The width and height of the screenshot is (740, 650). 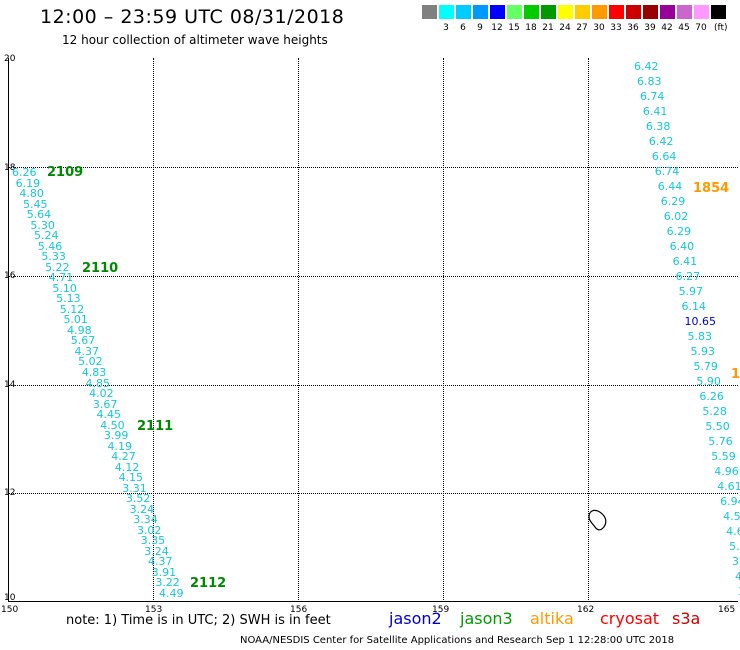 What do you see at coordinates (299, 610) in the screenshot?
I see `longitude-label: 156` at bounding box center [299, 610].